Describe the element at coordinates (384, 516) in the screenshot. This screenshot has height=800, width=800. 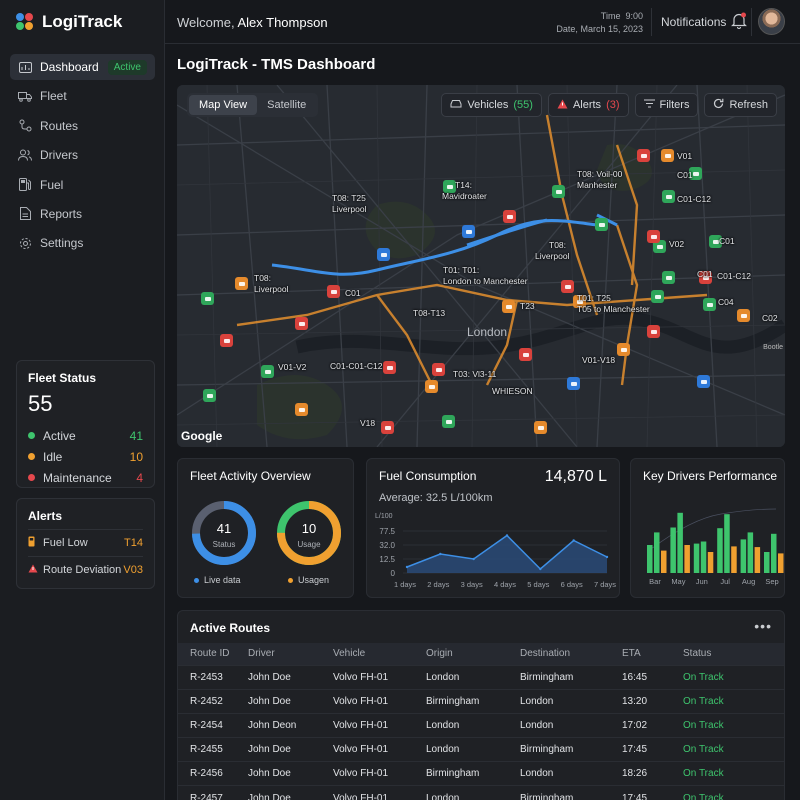
I see `y-axis-label: L/100` at that location.